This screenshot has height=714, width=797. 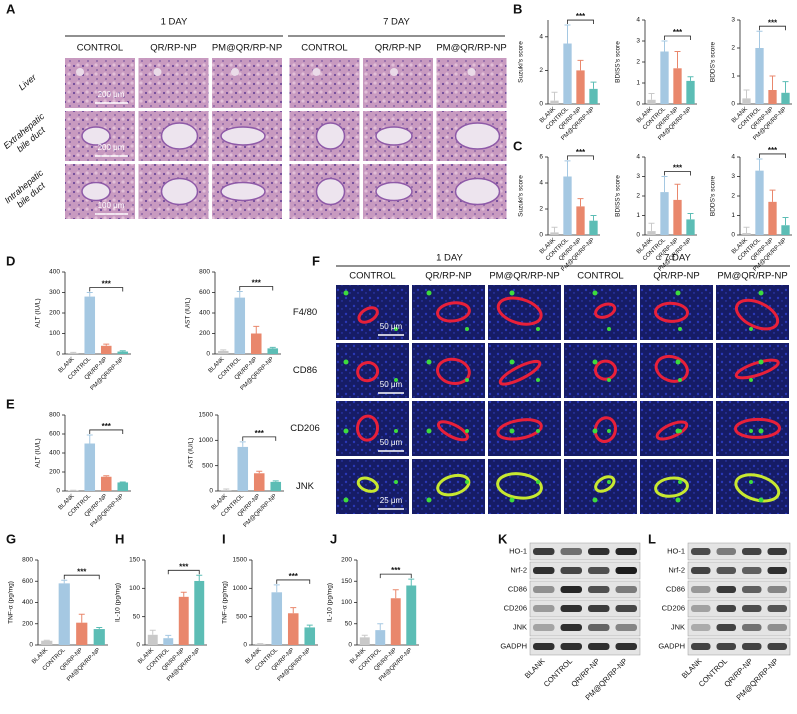 What do you see at coordinates (521, 62) in the screenshot?
I see `y-axis-label: Suzuki's score` at bounding box center [521, 62].